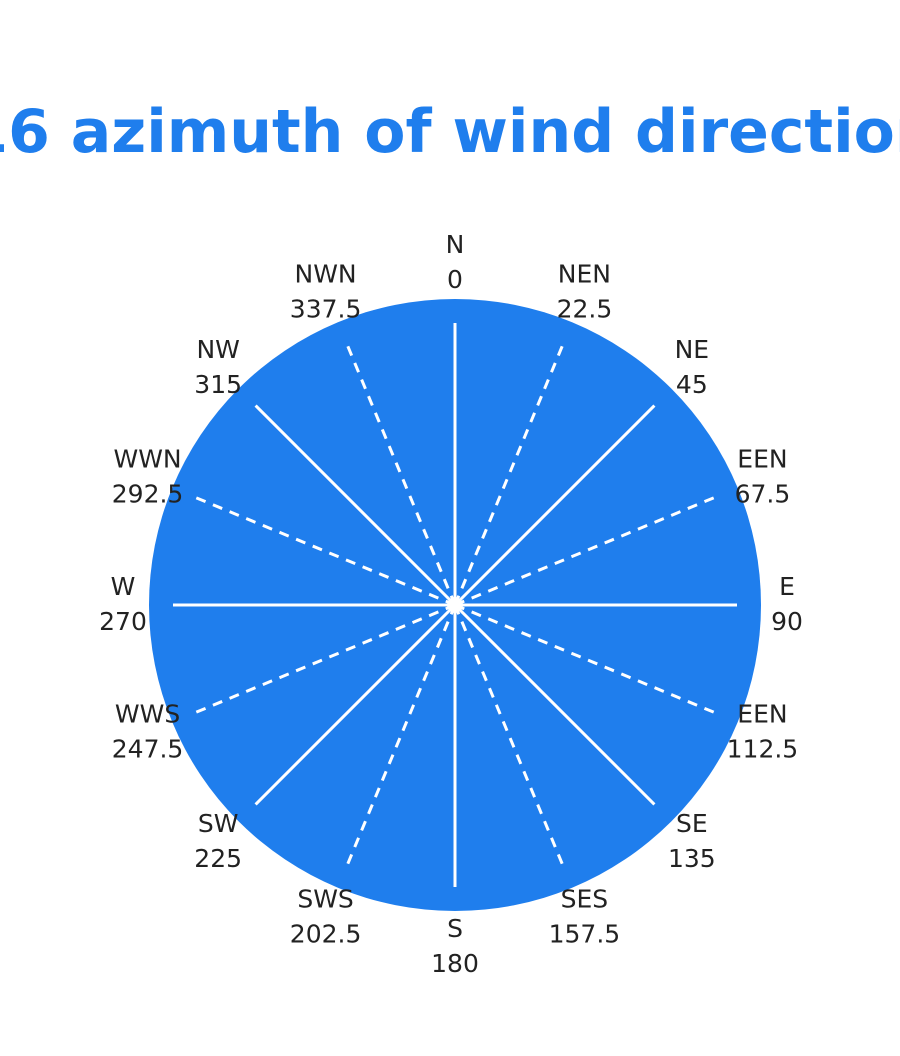 The image size is (900, 1056). What do you see at coordinates (123, 621) in the screenshot?
I see `direction-degree: 270` at bounding box center [123, 621].